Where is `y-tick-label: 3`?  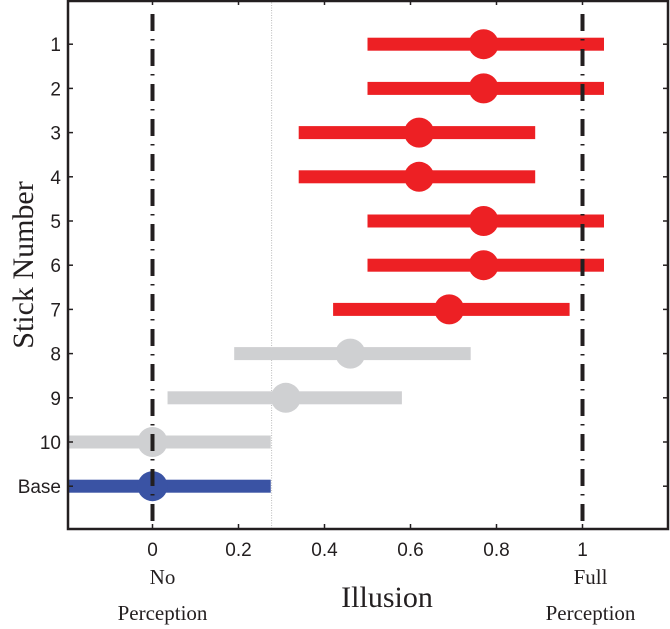 y-tick-label: 3 is located at coordinates (55, 134).